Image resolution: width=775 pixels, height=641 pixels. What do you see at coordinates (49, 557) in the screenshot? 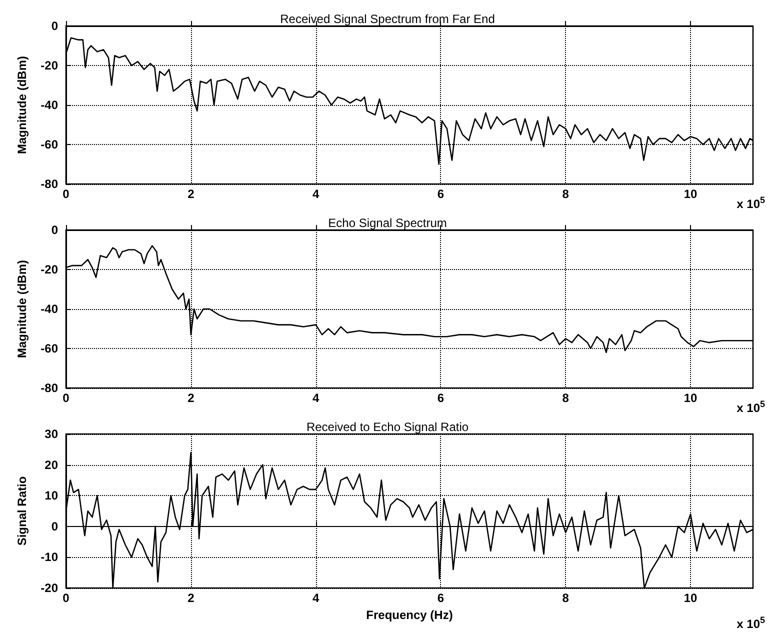
I see `y-tick-label: -10` at bounding box center [49, 557].